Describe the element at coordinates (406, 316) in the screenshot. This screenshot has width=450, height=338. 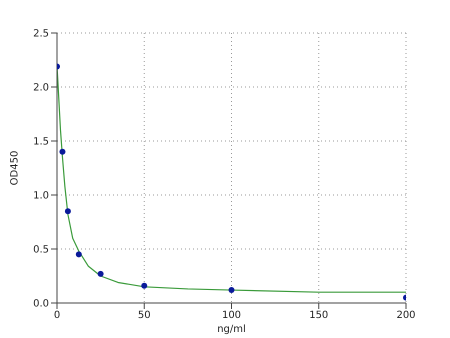
I see `x-tick-label: 200` at that location.